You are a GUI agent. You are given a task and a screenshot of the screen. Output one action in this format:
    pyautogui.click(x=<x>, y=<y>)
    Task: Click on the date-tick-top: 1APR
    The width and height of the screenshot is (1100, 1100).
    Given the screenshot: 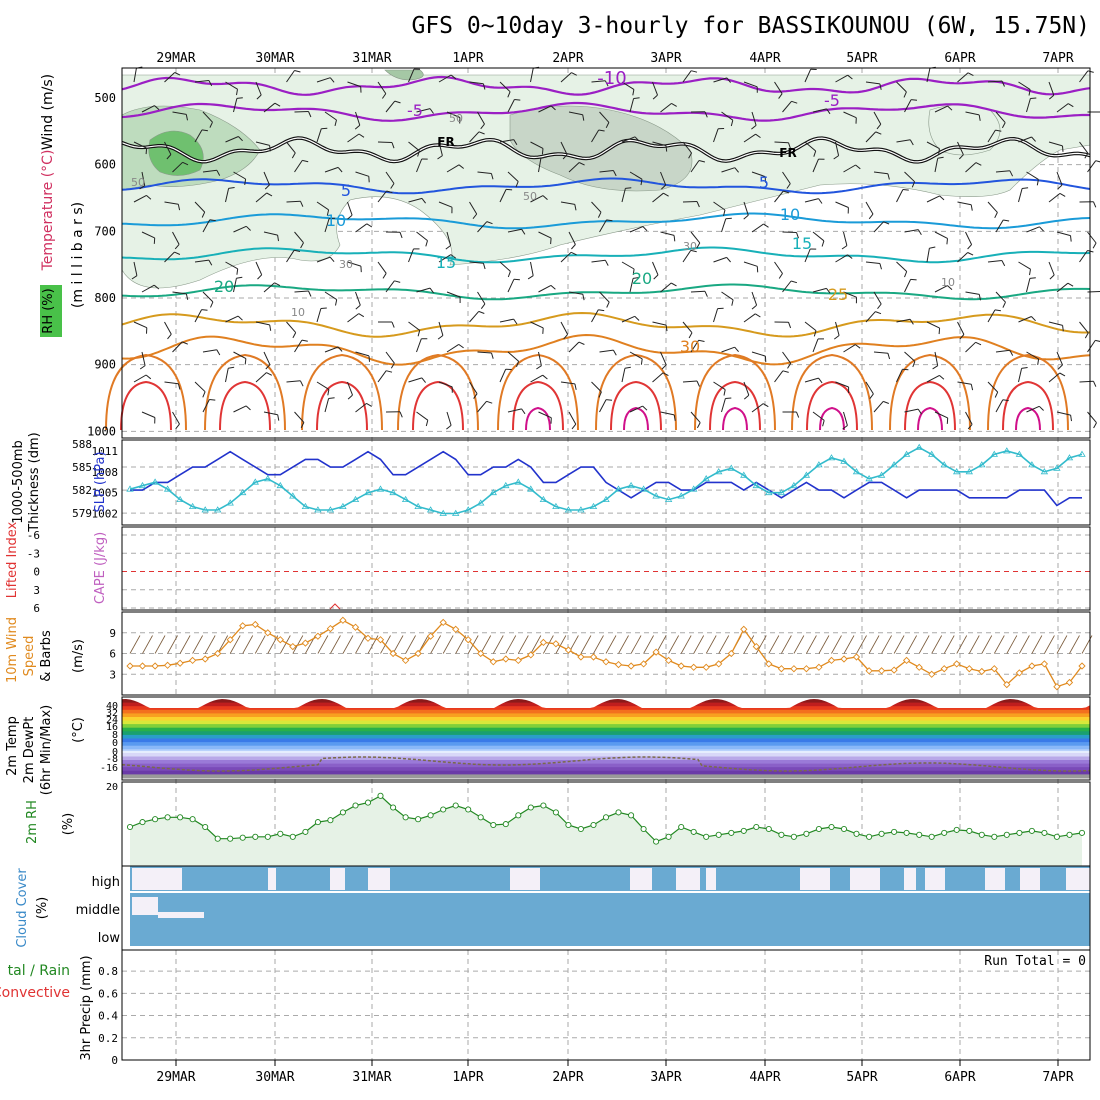 What is the action you would take?
    pyautogui.click(x=467, y=58)
    